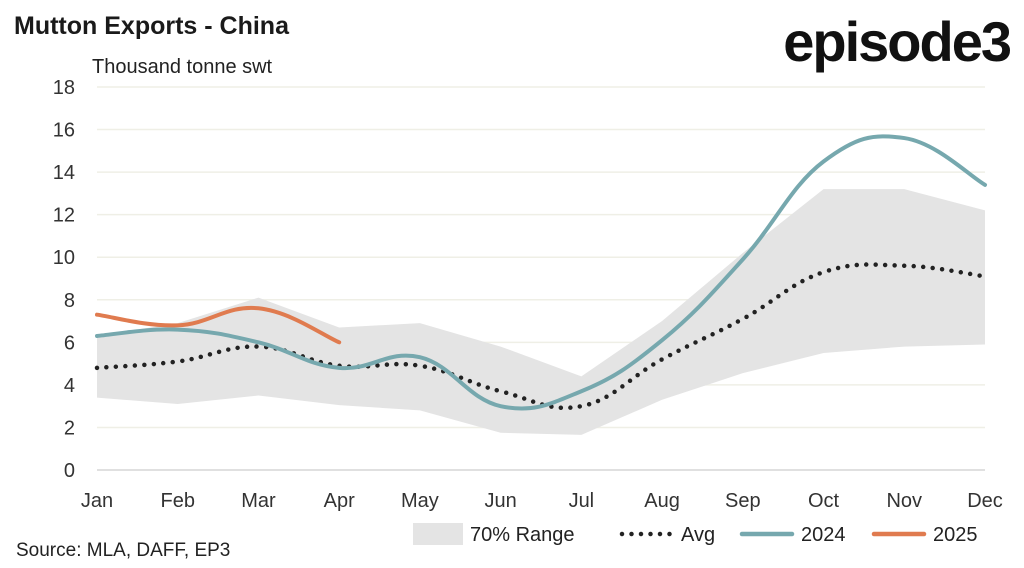 This screenshot has height=568, width=1024. What do you see at coordinates (698, 535) in the screenshot?
I see `legend-label-avg: Avg` at bounding box center [698, 535].